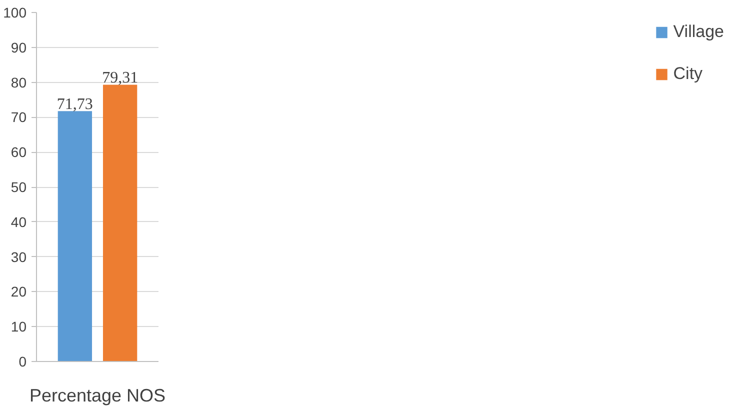 The image size is (734, 408). Describe the element at coordinates (18, 82) in the screenshot. I see `y-tick-label: 80` at that location.